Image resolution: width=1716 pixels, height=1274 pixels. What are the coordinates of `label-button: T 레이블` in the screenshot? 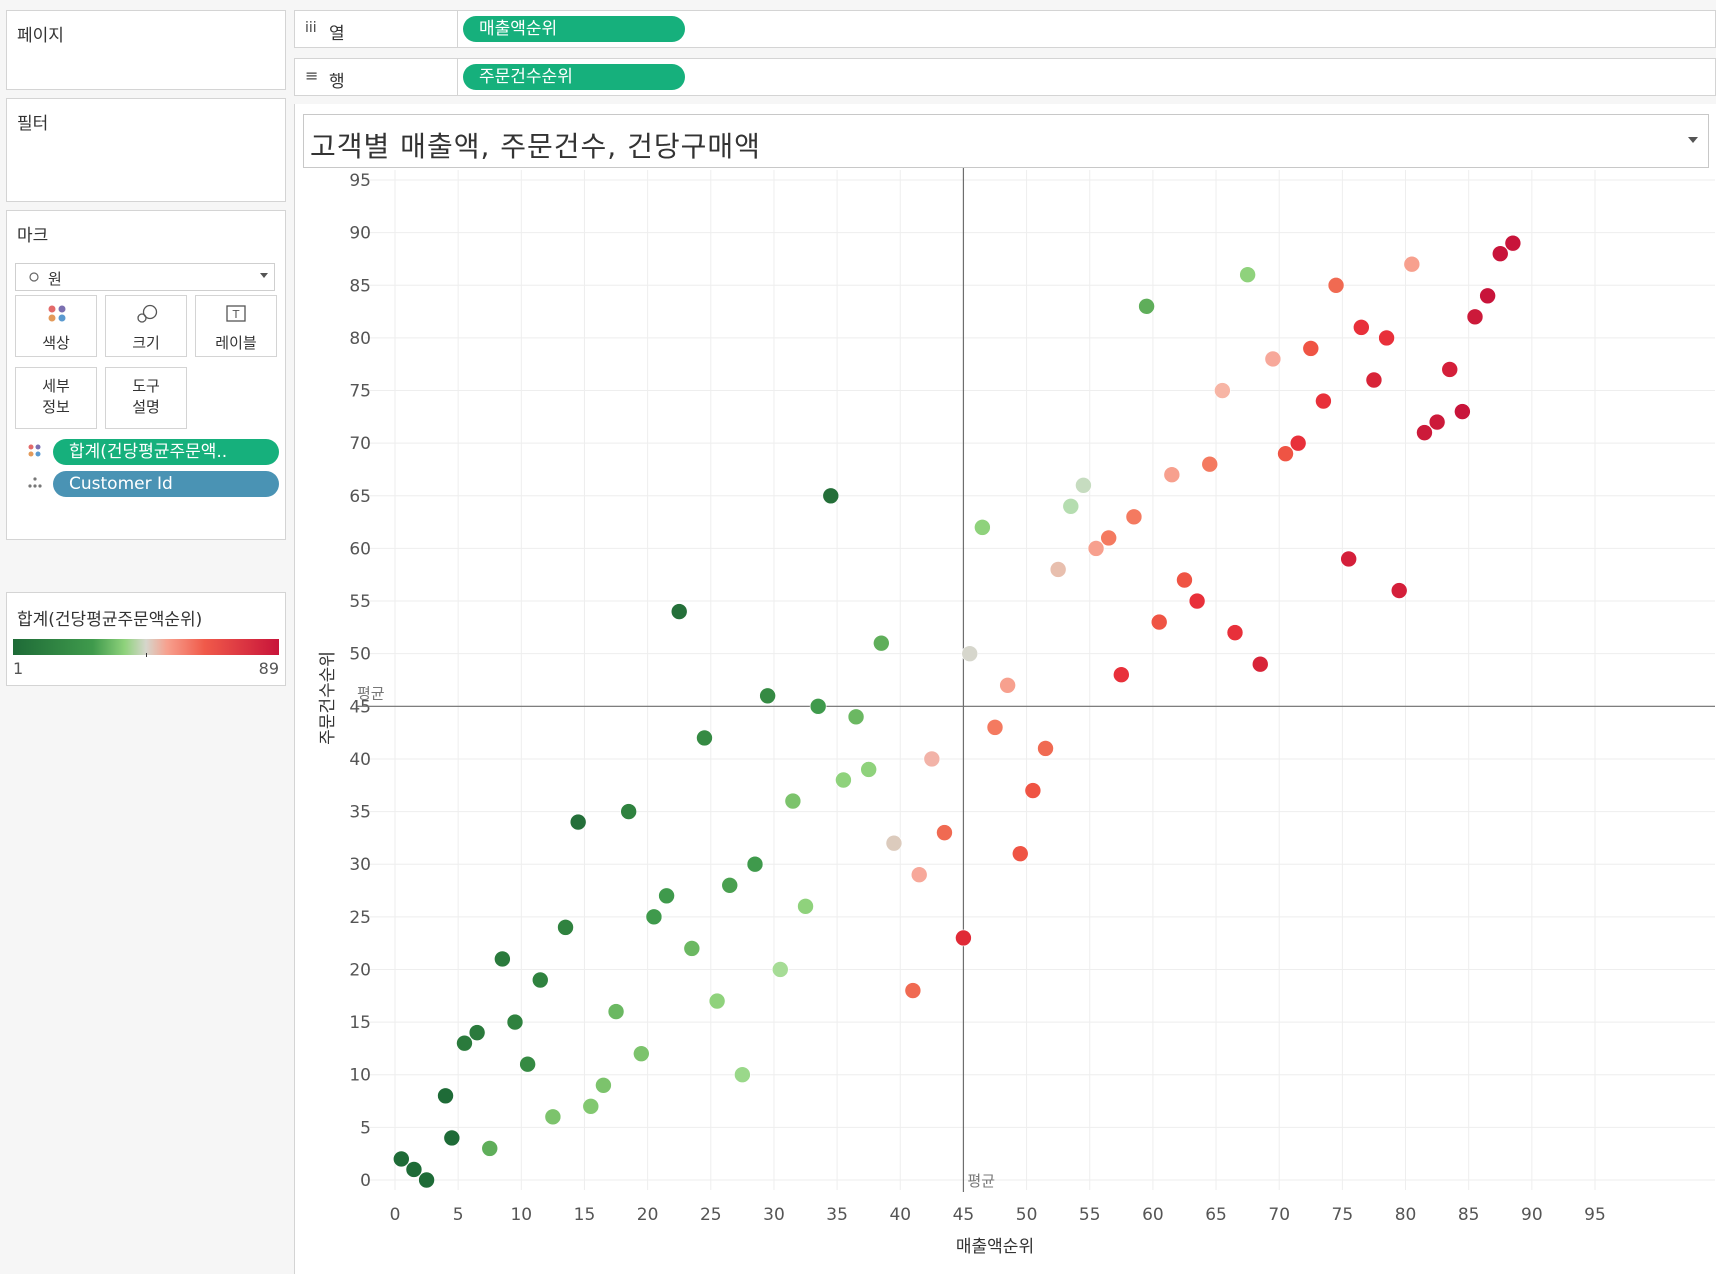 It's located at (236, 326).